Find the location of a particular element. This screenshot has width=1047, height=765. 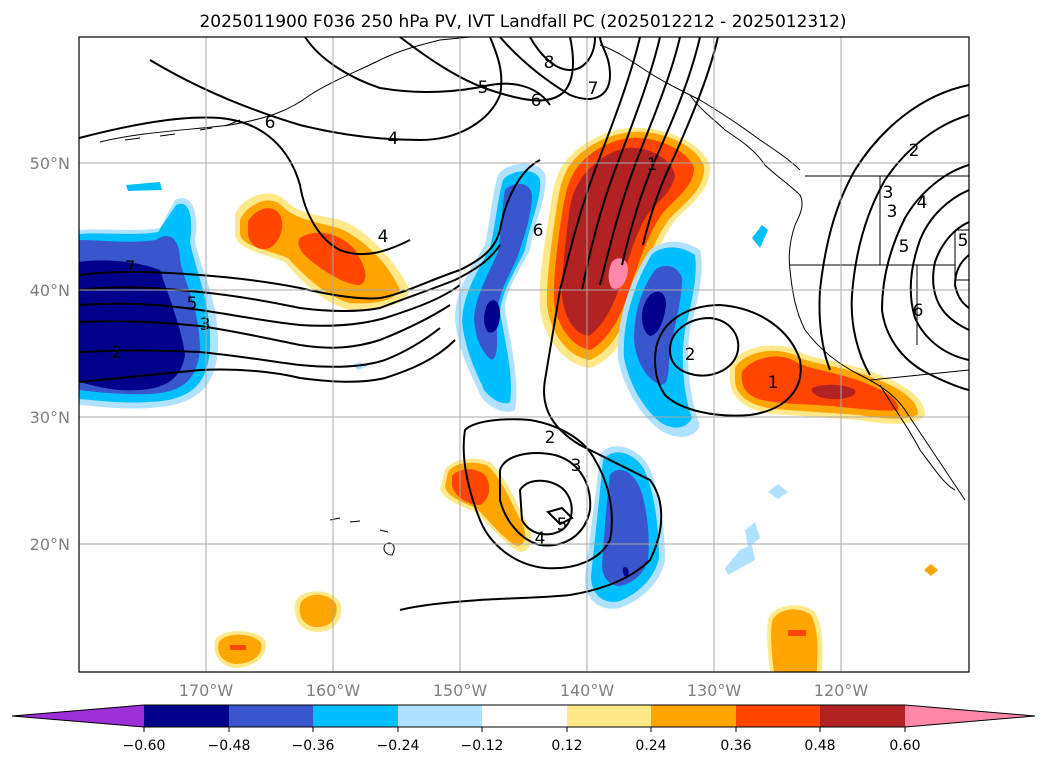

lat-label: 20°N is located at coordinates (50, 544).